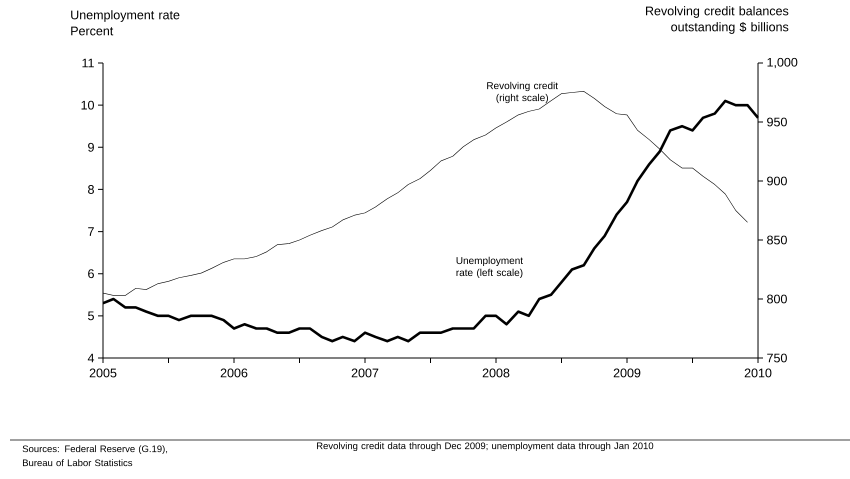  I want to click on y-tick-label: 10, so click(88, 105).